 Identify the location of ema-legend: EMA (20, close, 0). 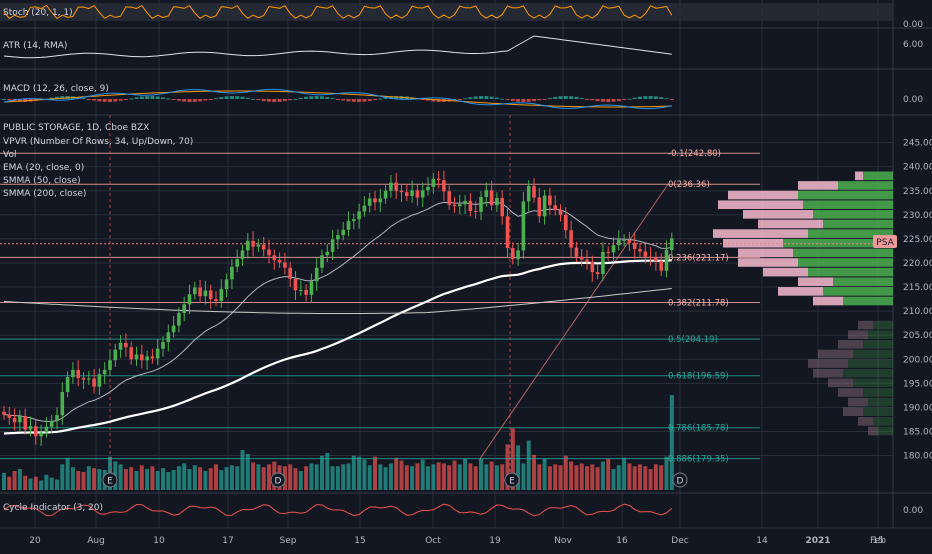
(43, 168).